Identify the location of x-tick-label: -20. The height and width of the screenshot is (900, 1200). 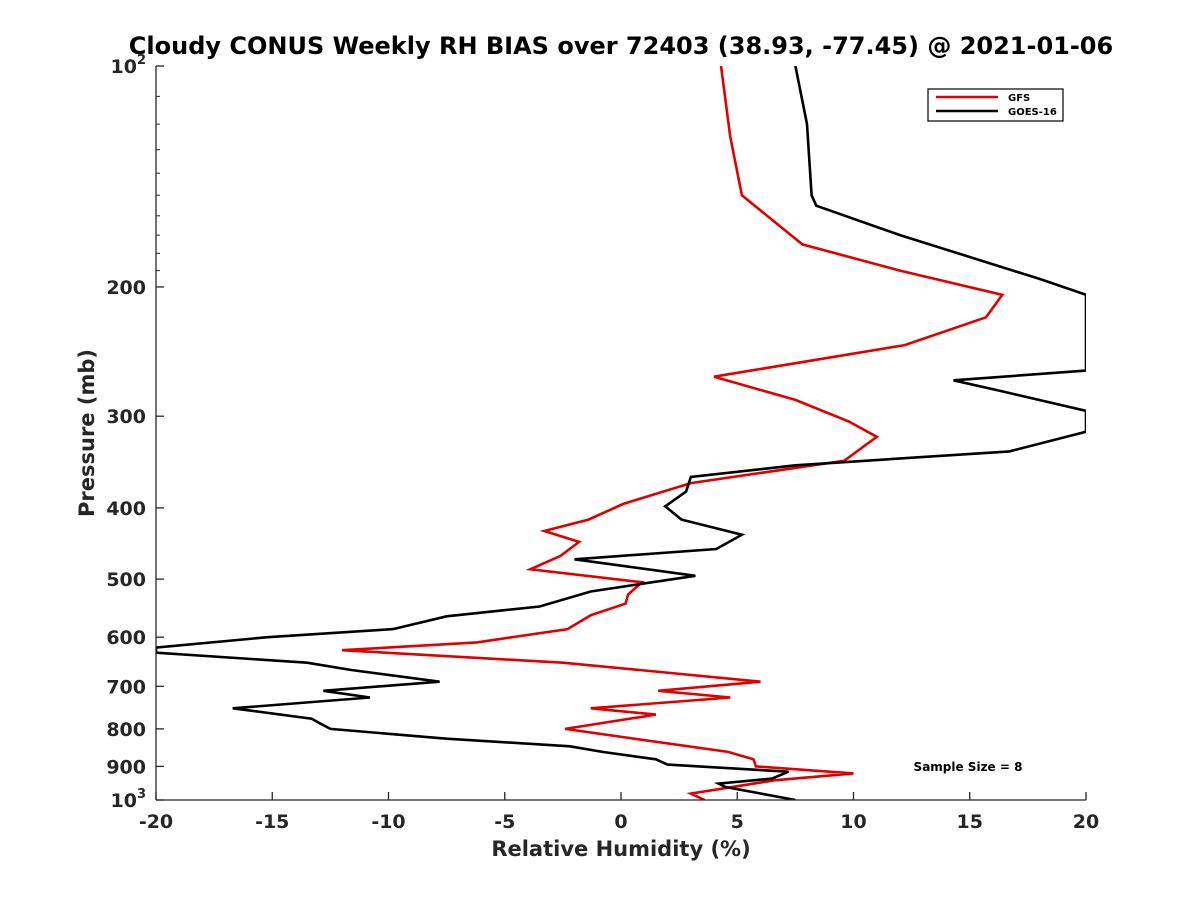
(156, 822).